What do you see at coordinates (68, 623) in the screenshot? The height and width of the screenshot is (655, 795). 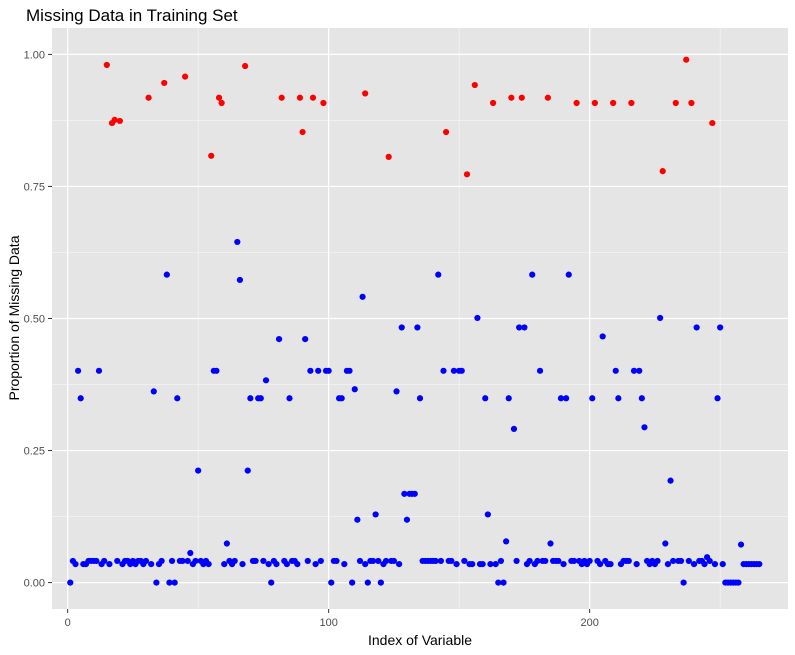 I see `x-tick-label: 0` at bounding box center [68, 623].